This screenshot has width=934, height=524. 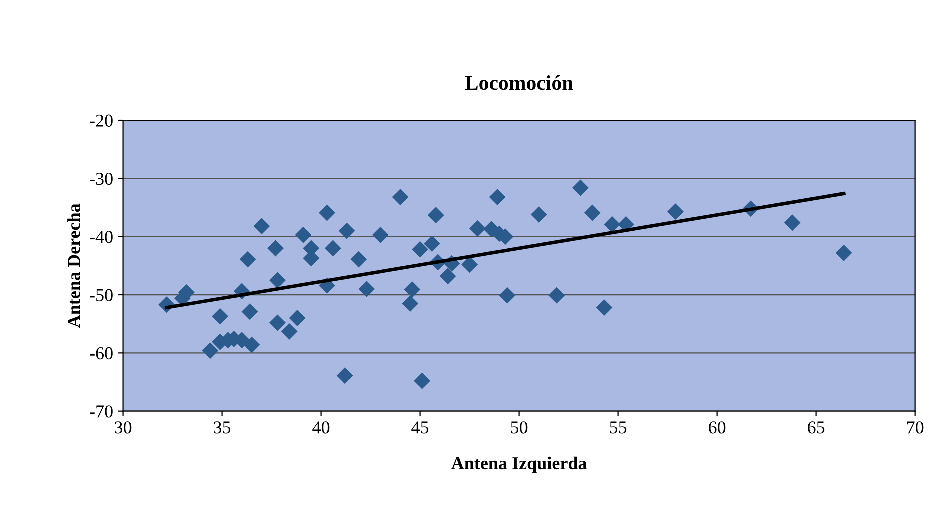 I want to click on x-tick-label: 65, so click(x=816, y=428).